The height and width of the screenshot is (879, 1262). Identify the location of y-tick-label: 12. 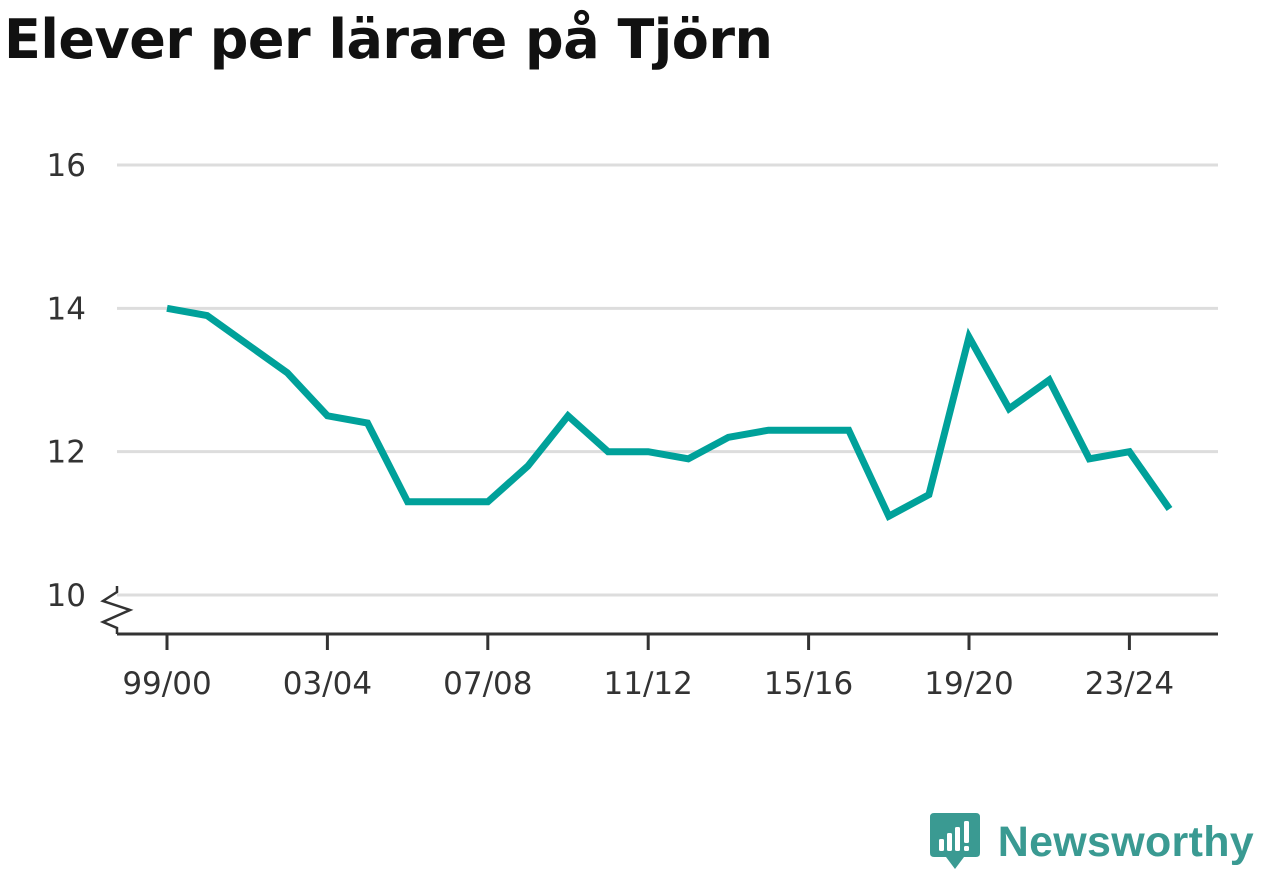
(66, 453).